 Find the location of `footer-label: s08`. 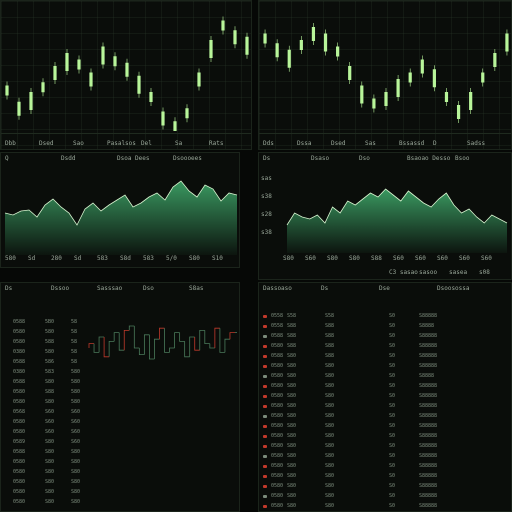

footer-label: s08 is located at coordinates (484, 272).